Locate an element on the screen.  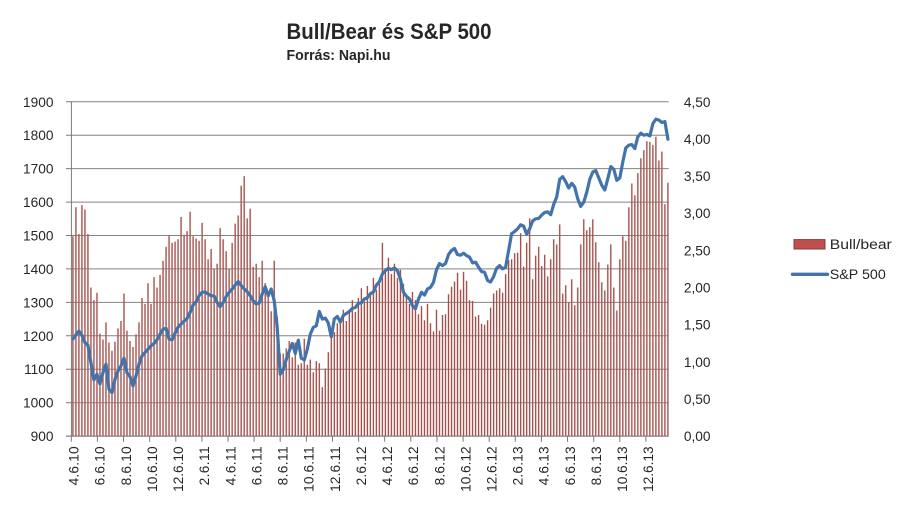
svg-text: 4,50 is located at coordinates (697, 102).